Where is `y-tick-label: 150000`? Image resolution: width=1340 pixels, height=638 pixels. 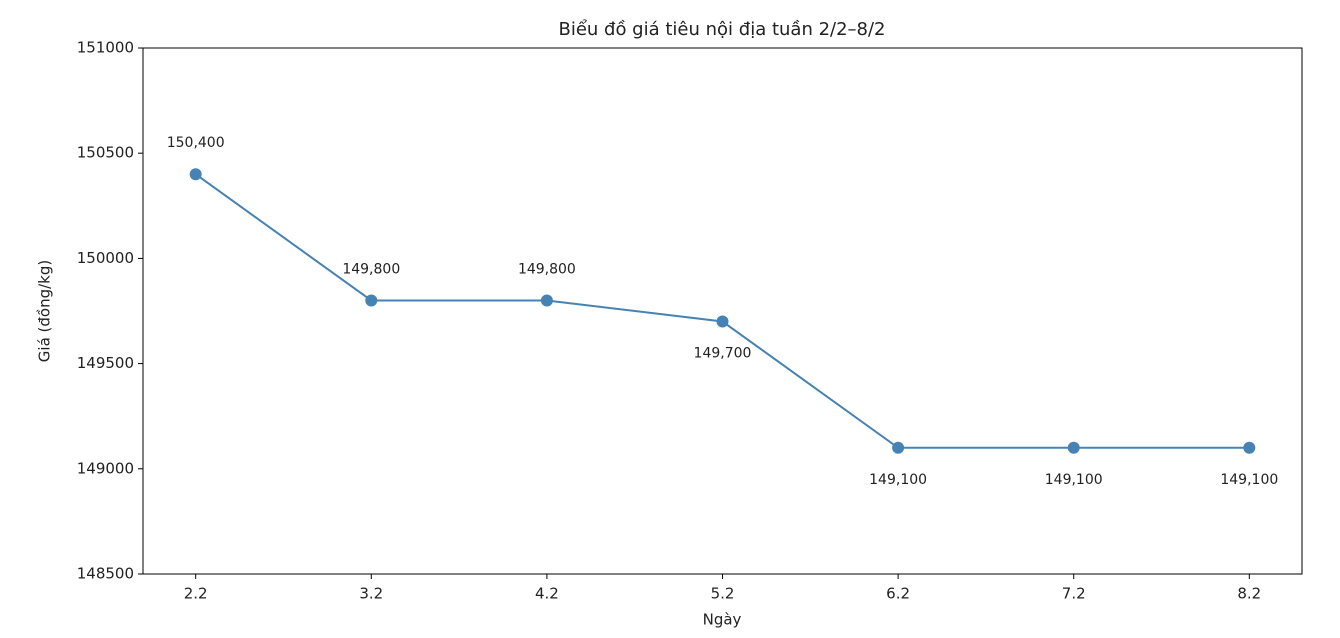 y-tick-label: 150000 is located at coordinates (105, 258).